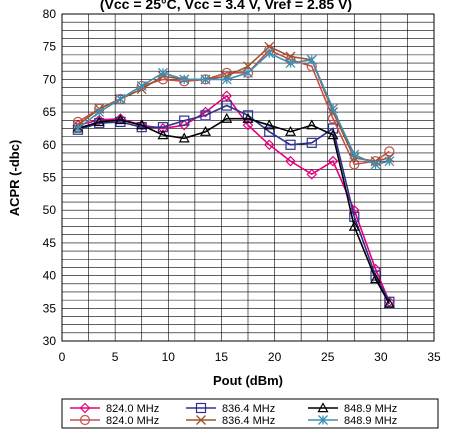 This screenshot has width=452, height=430. Describe the element at coordinates (434, 357) in the screenshot. I see `x-tick-label: 35` at that location.